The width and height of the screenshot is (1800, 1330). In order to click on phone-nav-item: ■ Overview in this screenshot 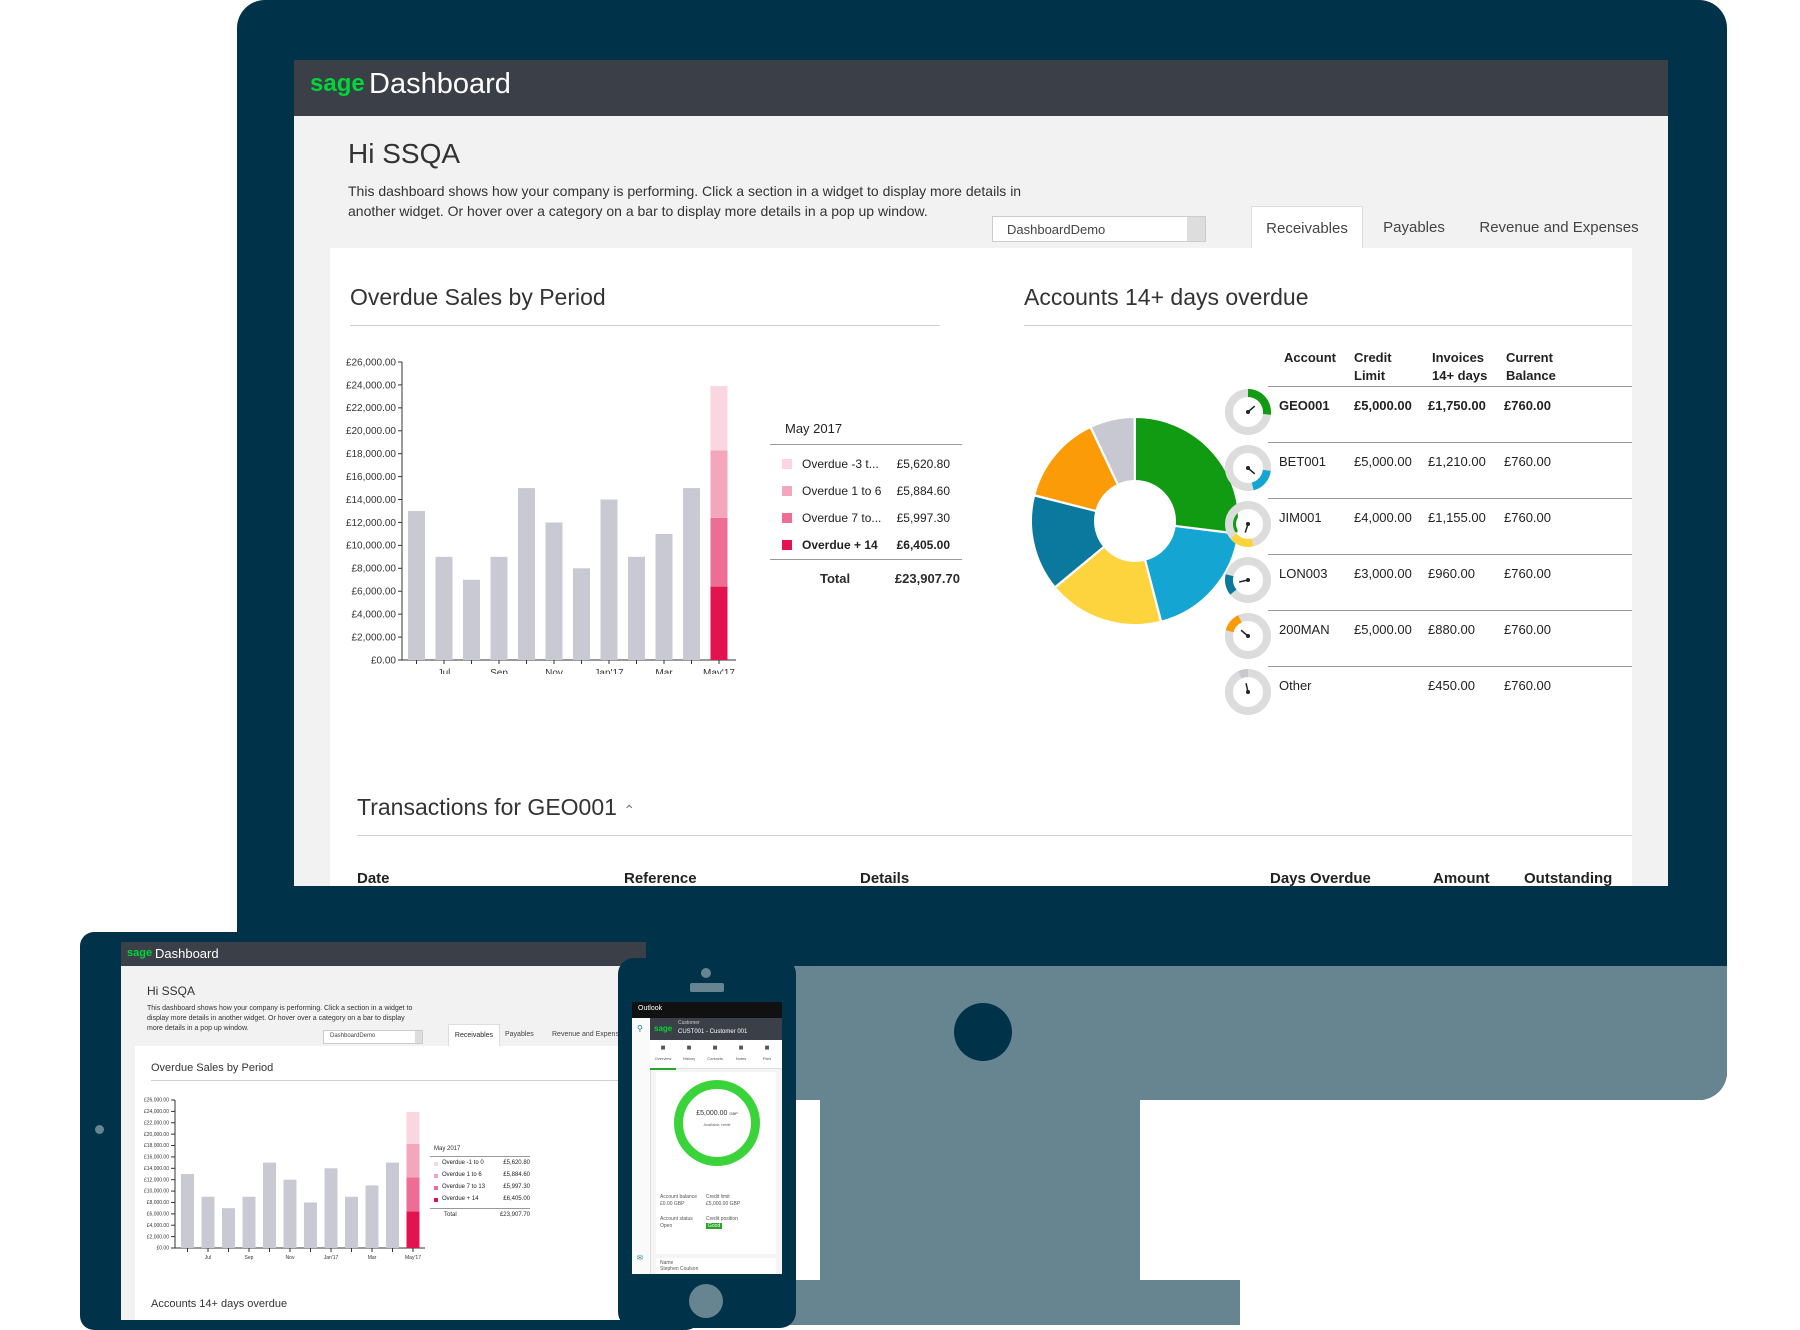, I will do `click(663, 1055)`.